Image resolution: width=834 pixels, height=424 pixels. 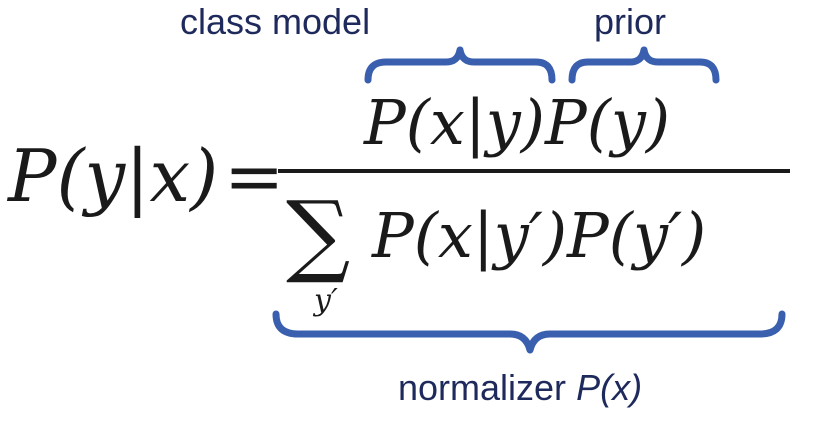 I want to click on summation-symbol: ∑, so click(x=318, y=234).